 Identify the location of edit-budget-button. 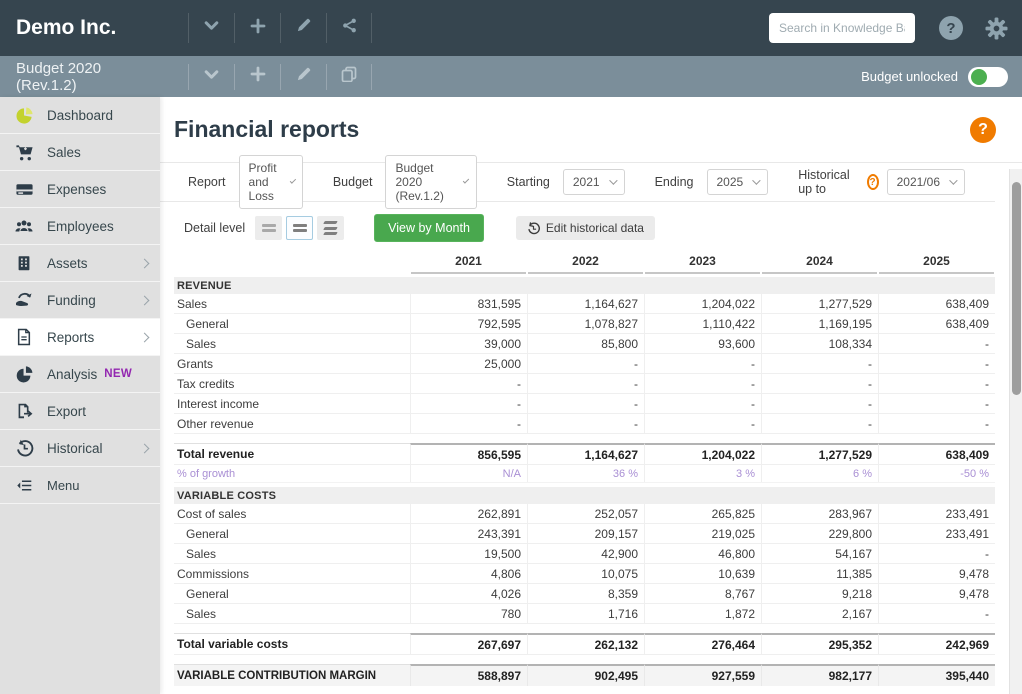
(303, 76).